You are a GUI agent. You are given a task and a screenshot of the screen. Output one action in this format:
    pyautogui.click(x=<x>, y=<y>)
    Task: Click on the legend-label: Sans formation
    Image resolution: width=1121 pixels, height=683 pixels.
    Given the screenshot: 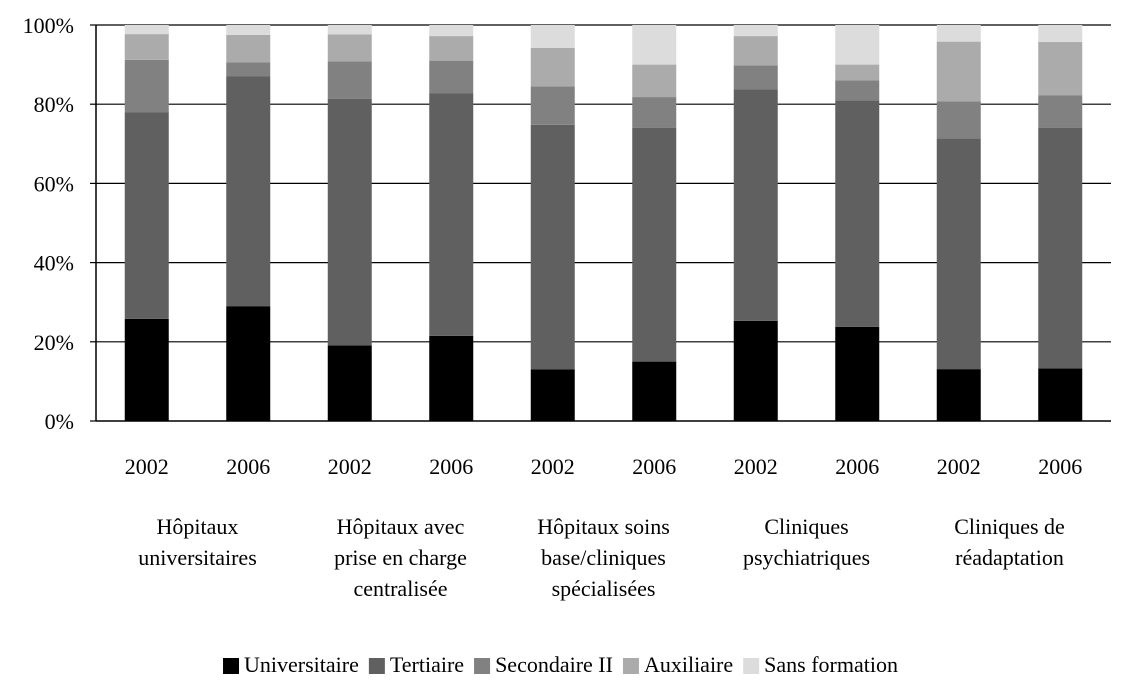 What is the action you would take?
    pyautogui.click(x=831, y=664)
    